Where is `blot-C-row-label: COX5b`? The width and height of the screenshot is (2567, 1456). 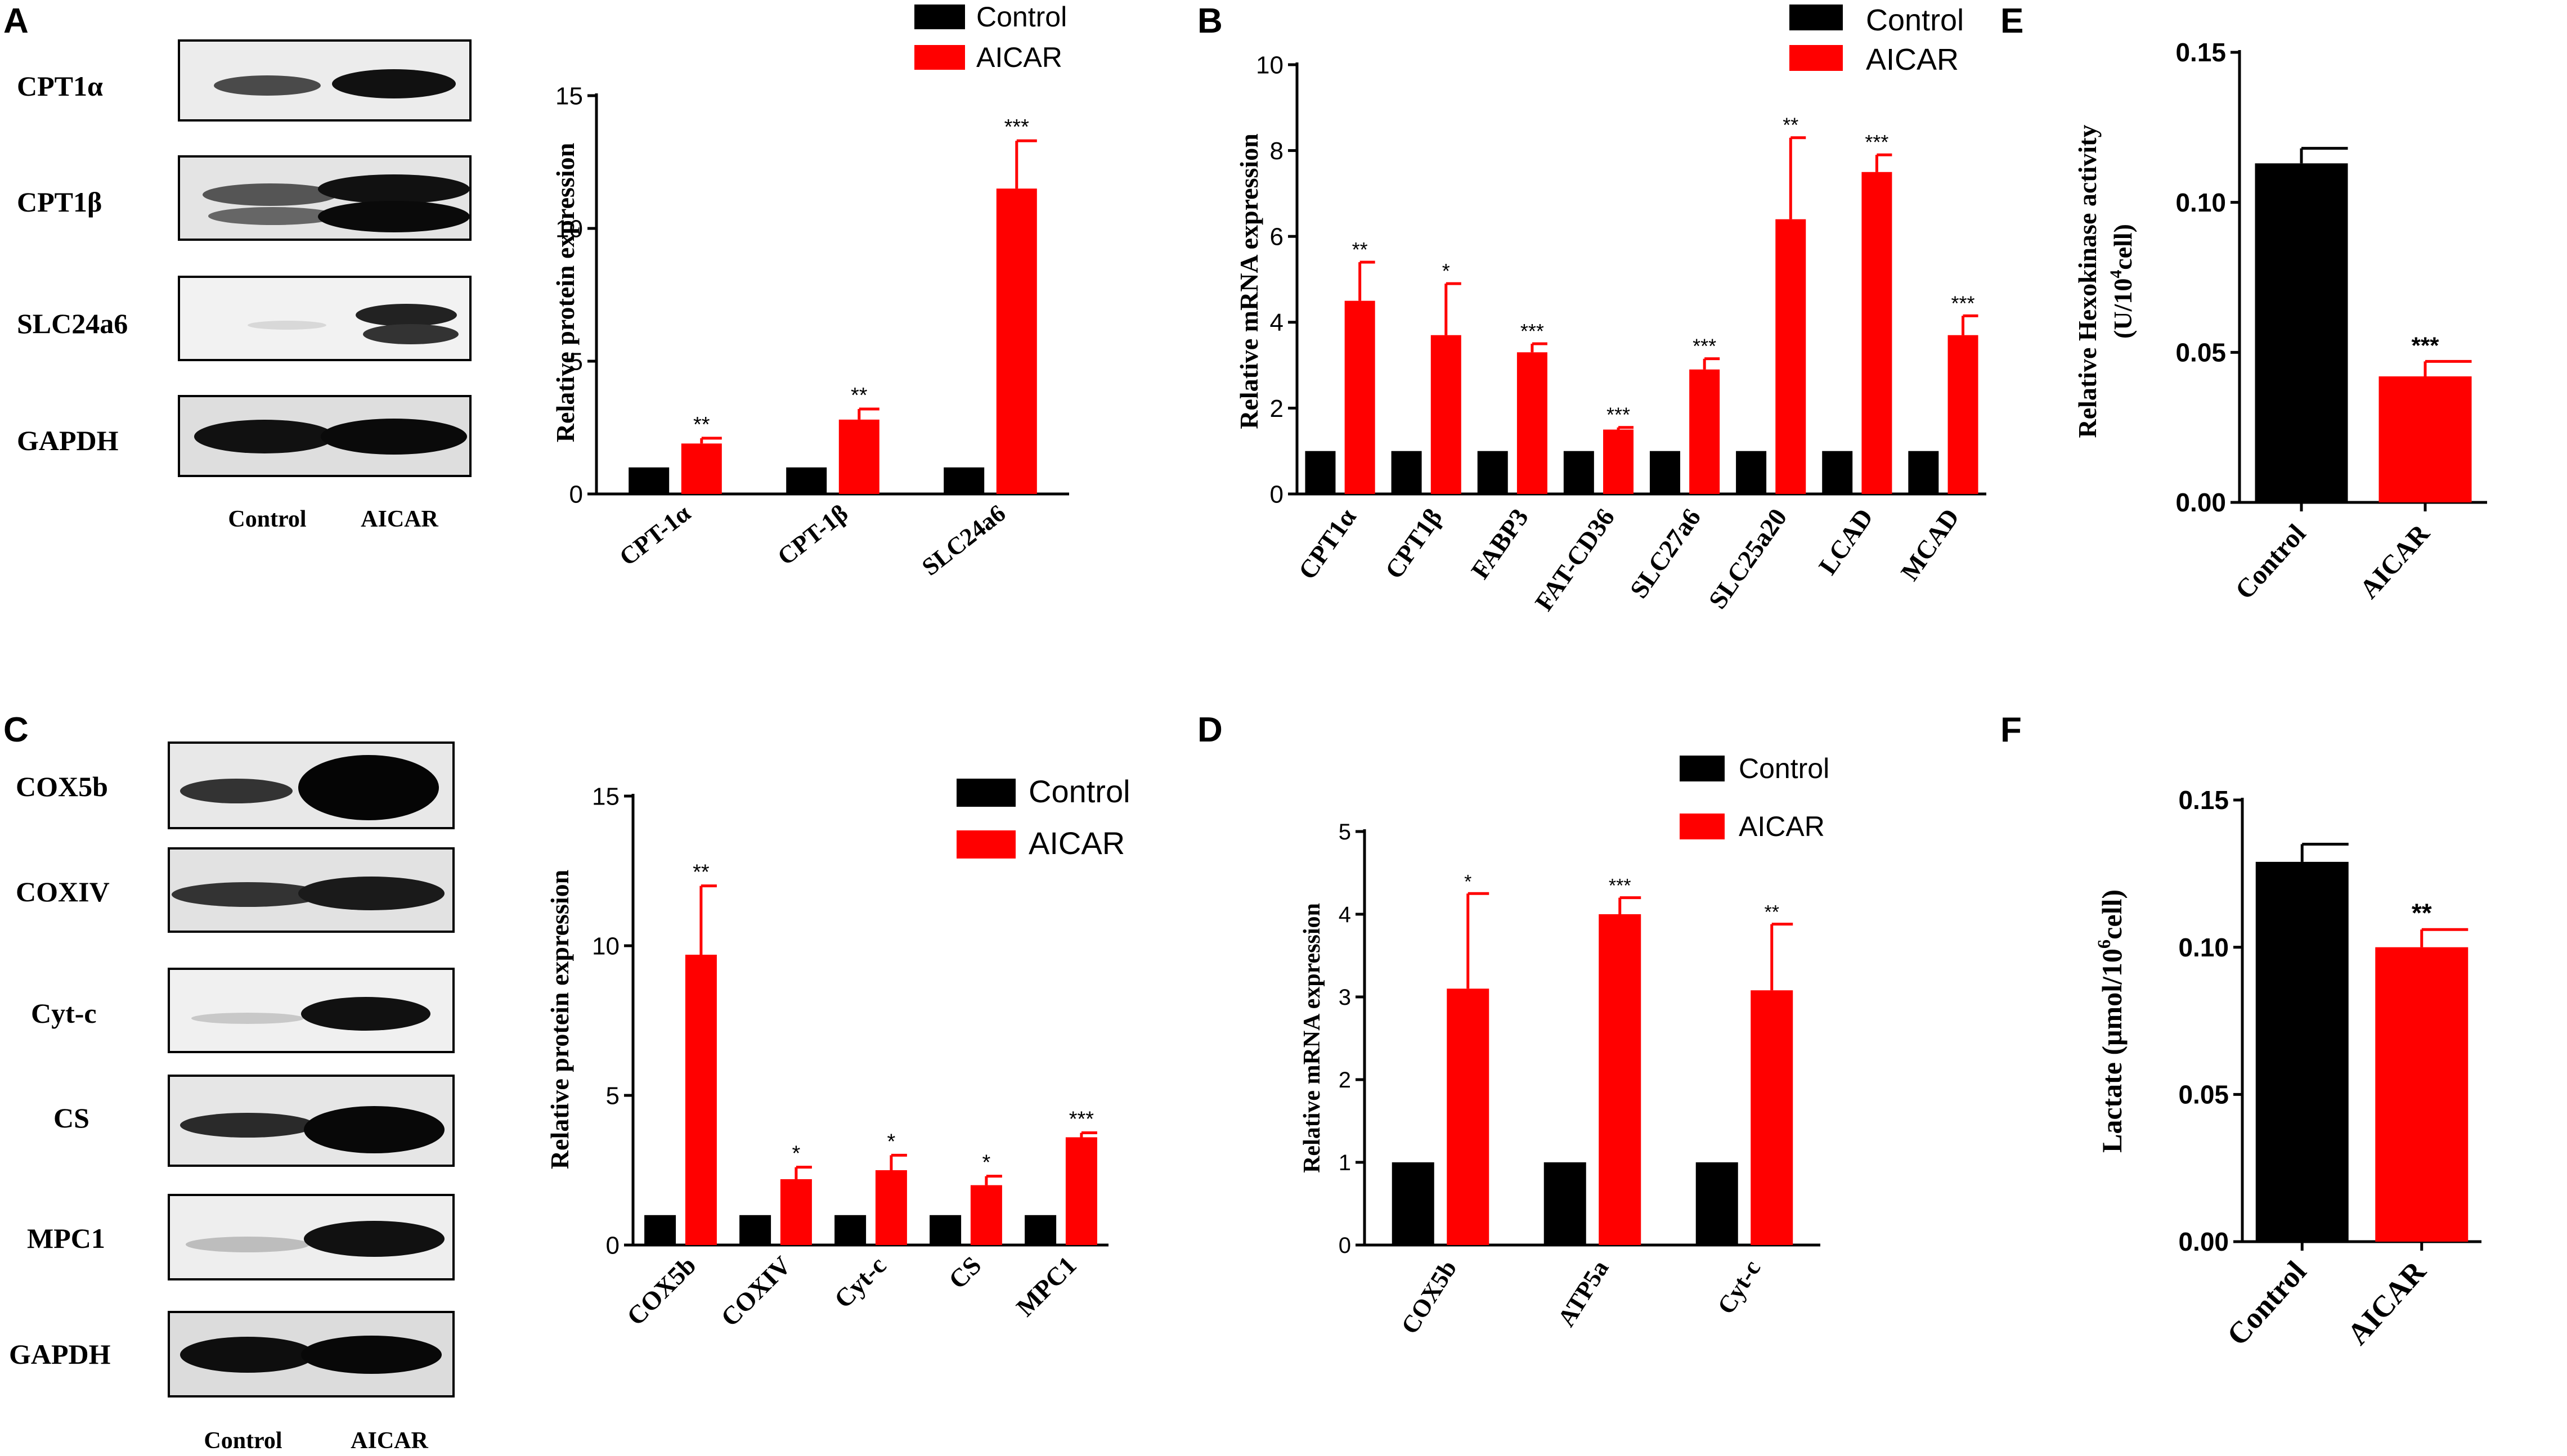 blot-C-row-label: COX5b is located at coordinates (62, 786).